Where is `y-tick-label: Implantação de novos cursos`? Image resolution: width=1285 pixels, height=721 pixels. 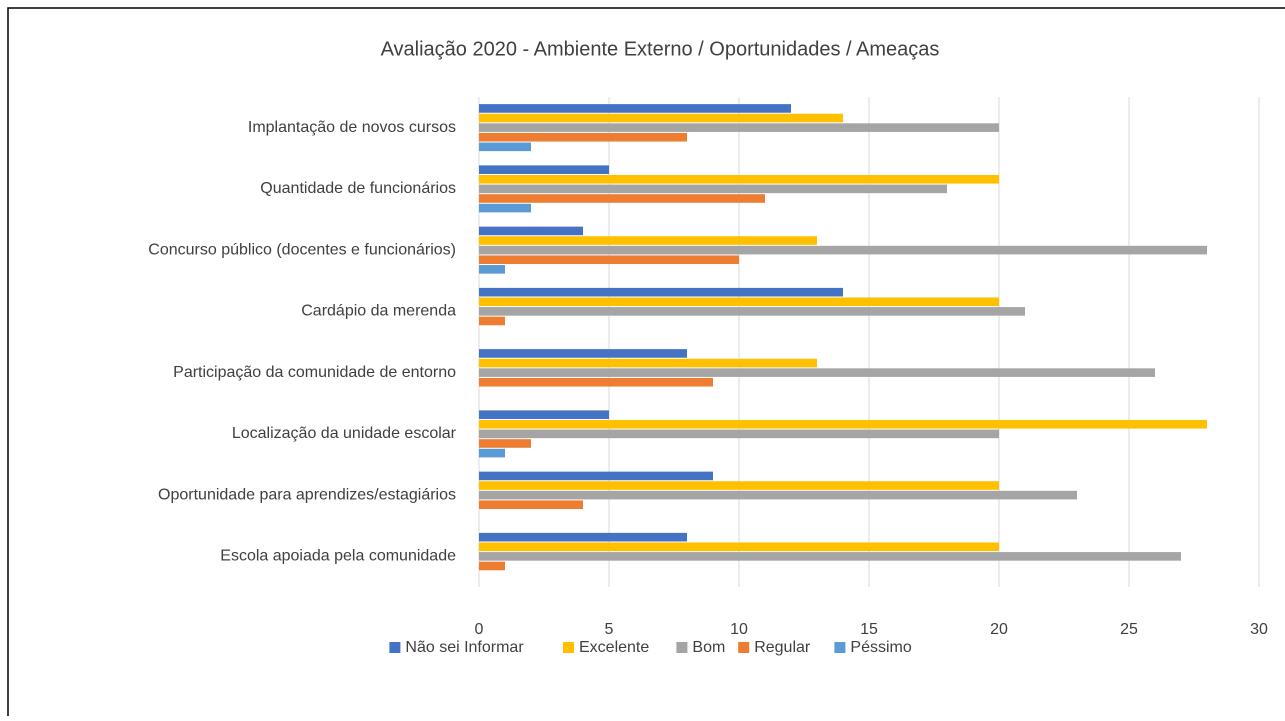 y-tick-label: Implantação de novos cursos is located at coordinates (352, 127).